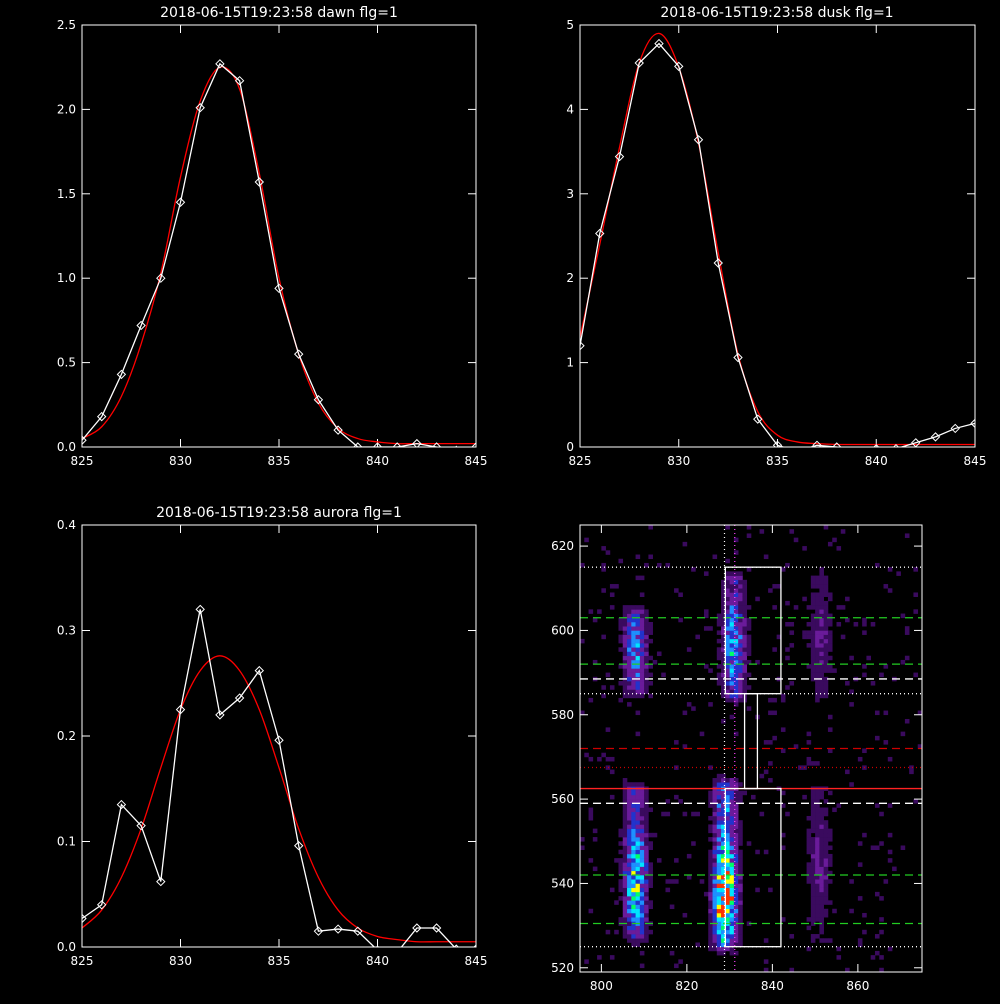 The height and width of the screenshot is (1004, 1000). What do you see at coordinates (66, 842) in the screenshot?
I see `y-tick-label: 0.1` at bounding box center [66, 842].